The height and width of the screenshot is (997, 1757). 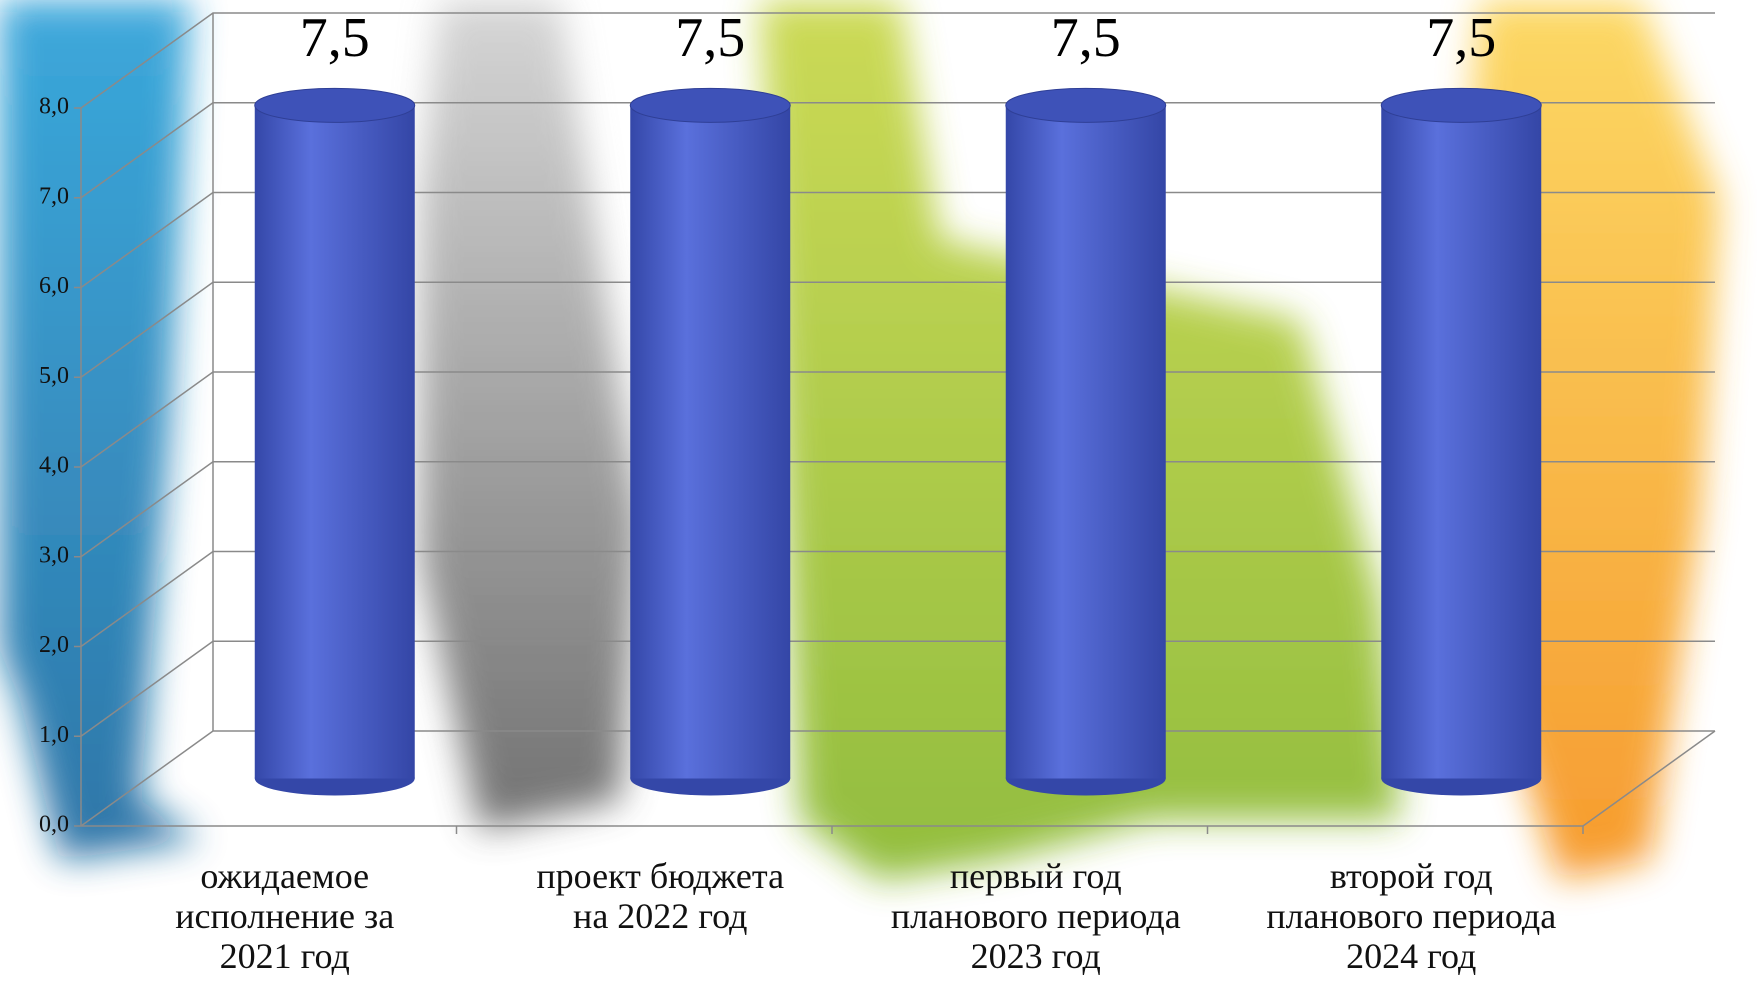 I want to click on y-tick-label: 3,0, so click(x=54, y=555).